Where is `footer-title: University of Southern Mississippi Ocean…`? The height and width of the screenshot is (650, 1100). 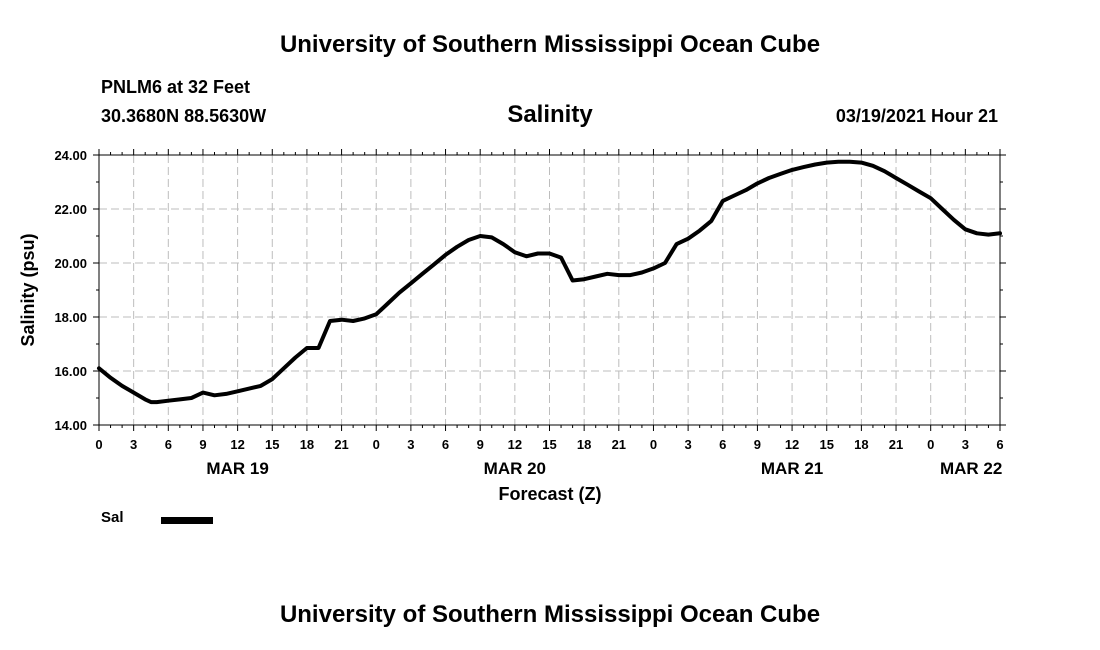 footer-title: University of Southern Mississippi Ocean… is located at coordinates (550, 614).